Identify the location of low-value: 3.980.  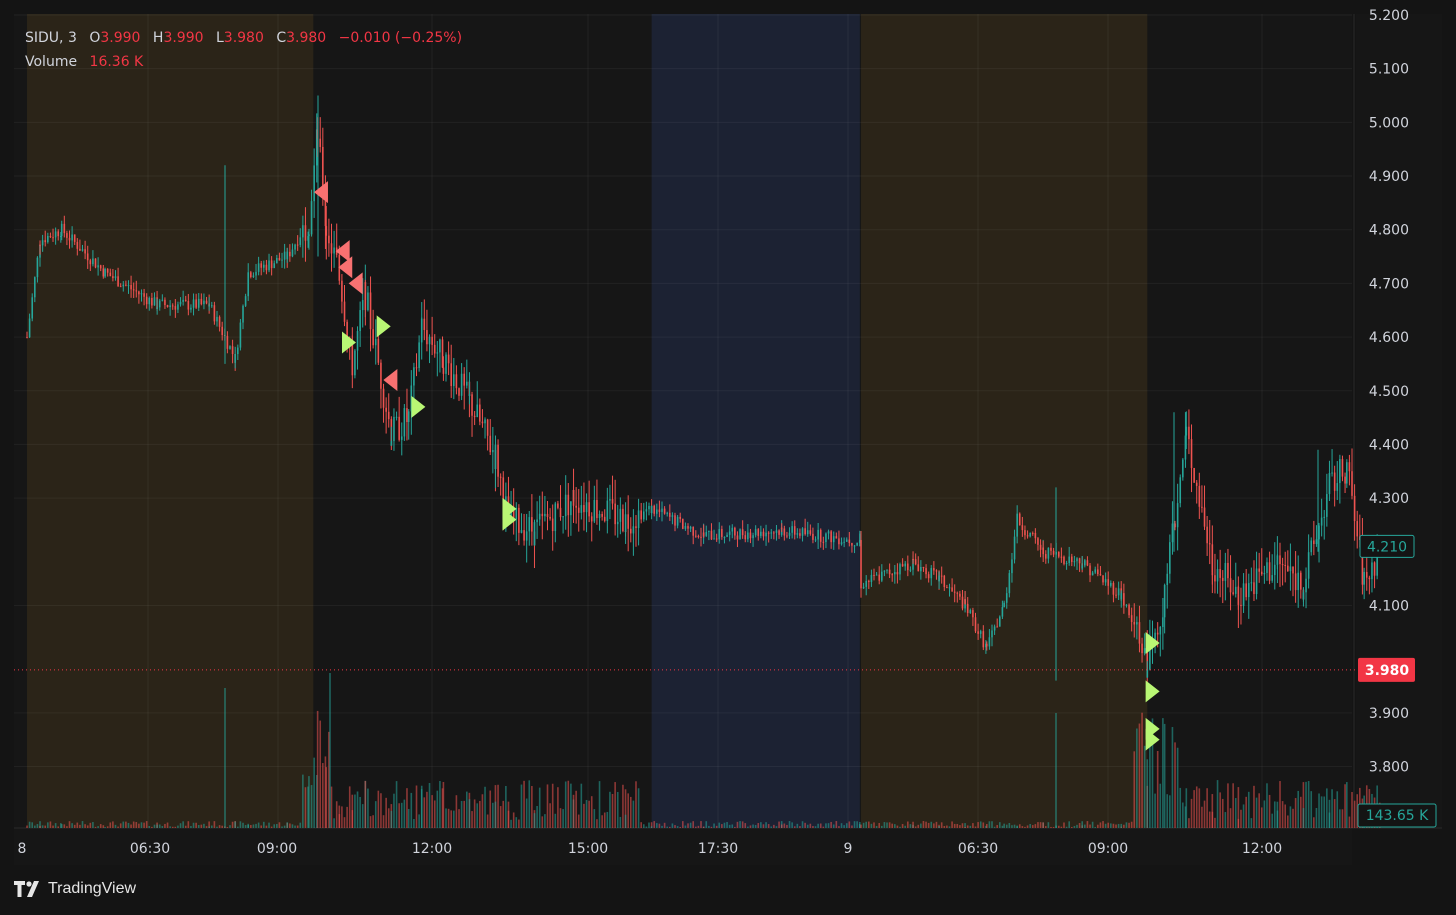
(243, 38).